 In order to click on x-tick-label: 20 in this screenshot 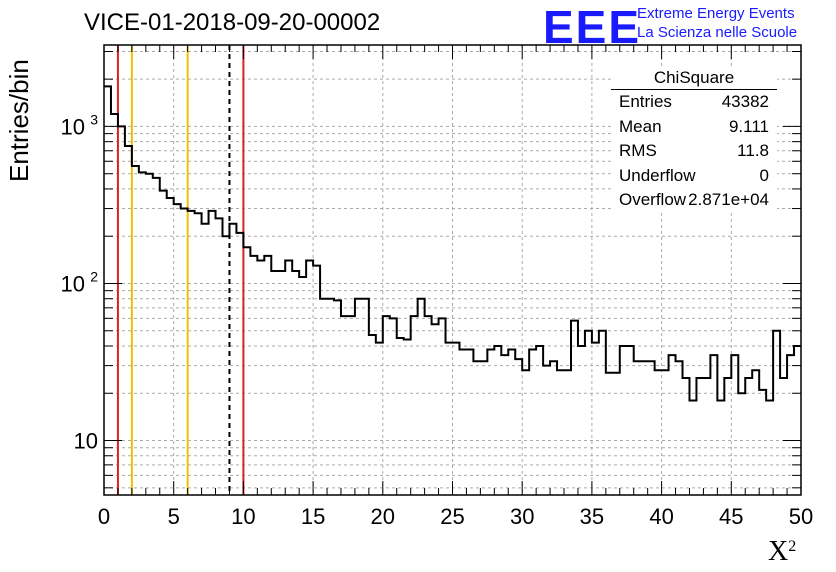, I will do `click(383, 516)`.